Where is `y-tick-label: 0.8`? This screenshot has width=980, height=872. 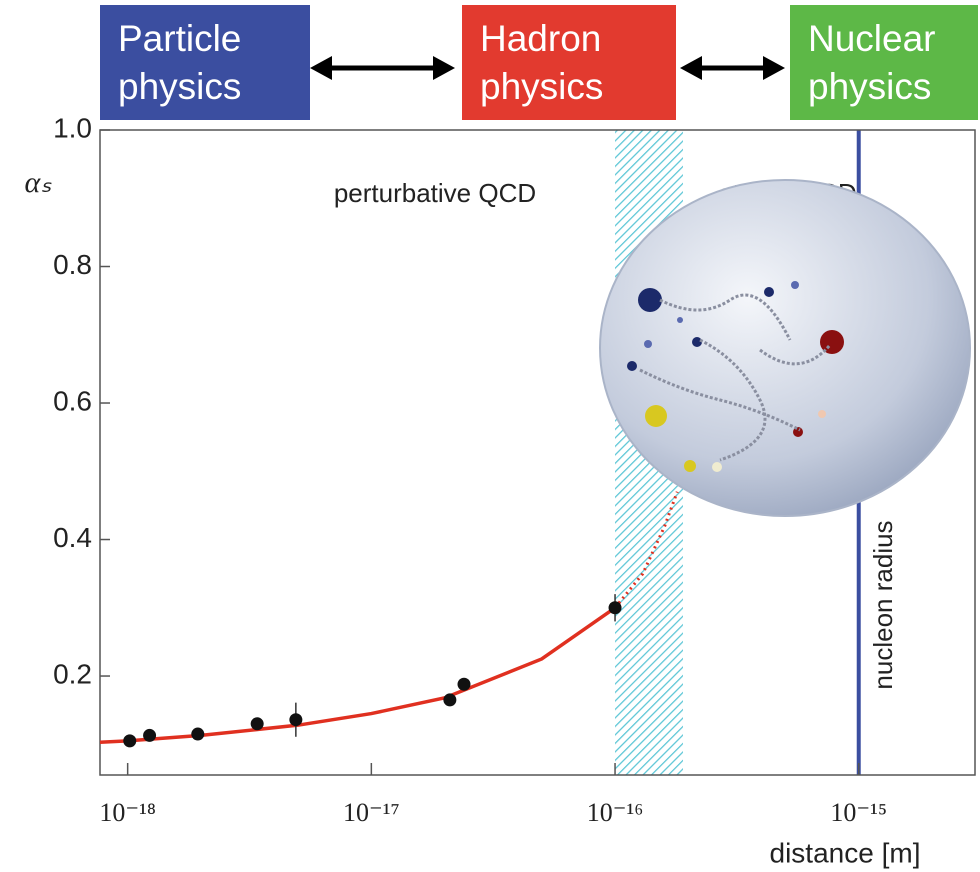
y-tick-label: 0.8 is located at coordinates (72, 264).